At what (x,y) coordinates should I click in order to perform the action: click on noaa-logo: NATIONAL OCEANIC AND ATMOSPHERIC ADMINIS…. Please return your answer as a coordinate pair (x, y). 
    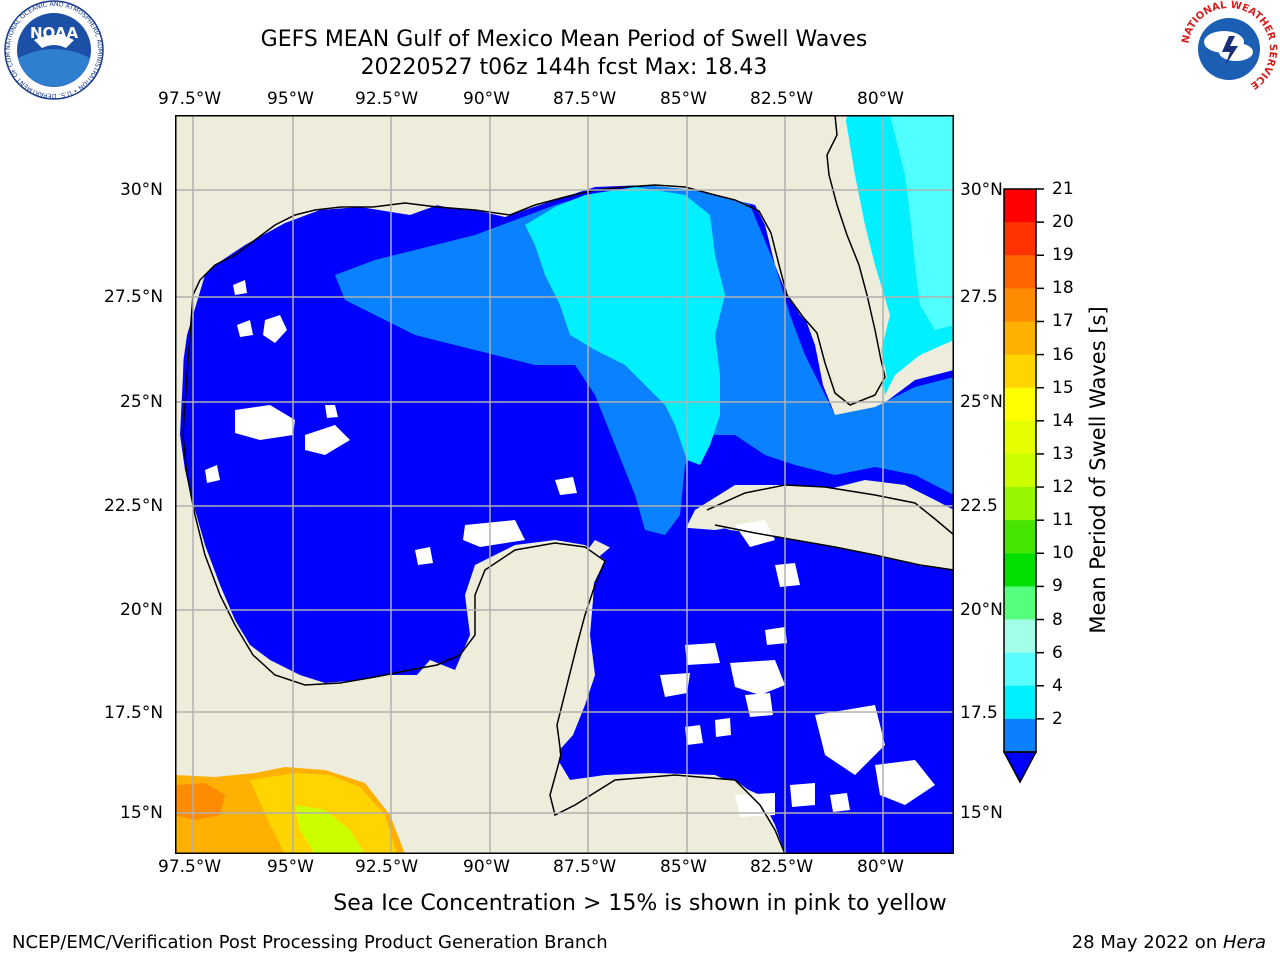
    Looking at the image, I should click on (52, 50).